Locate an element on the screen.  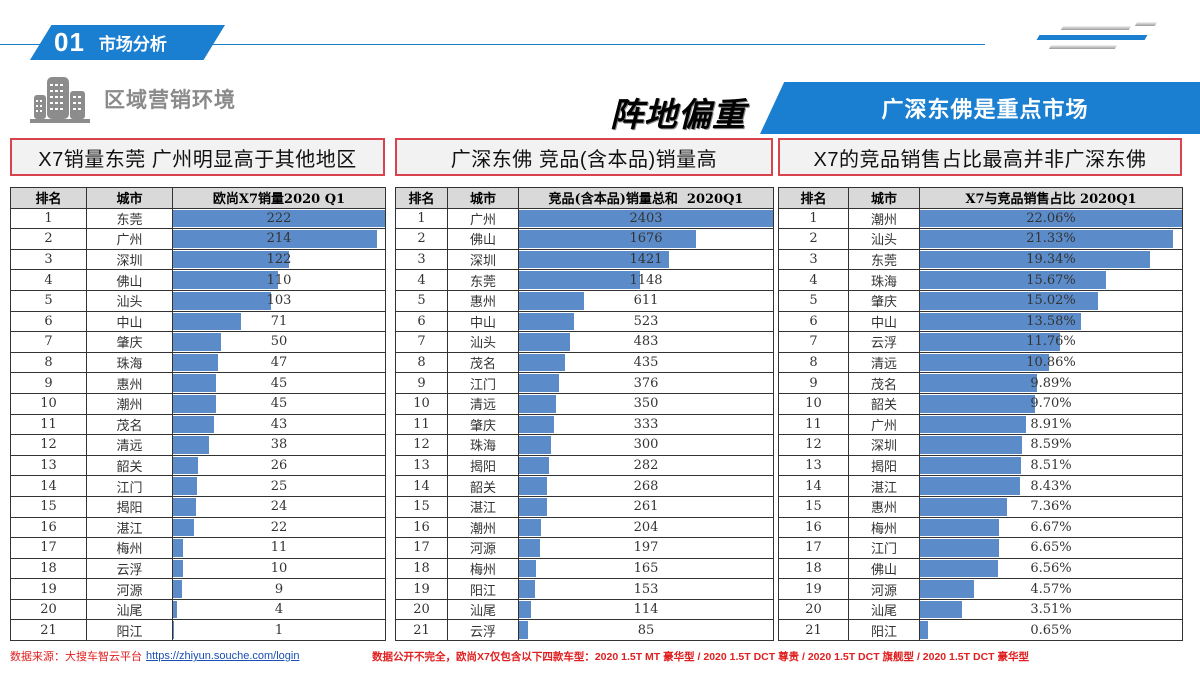
value-cell: 11.76% is located at coordinates (1051, 342).